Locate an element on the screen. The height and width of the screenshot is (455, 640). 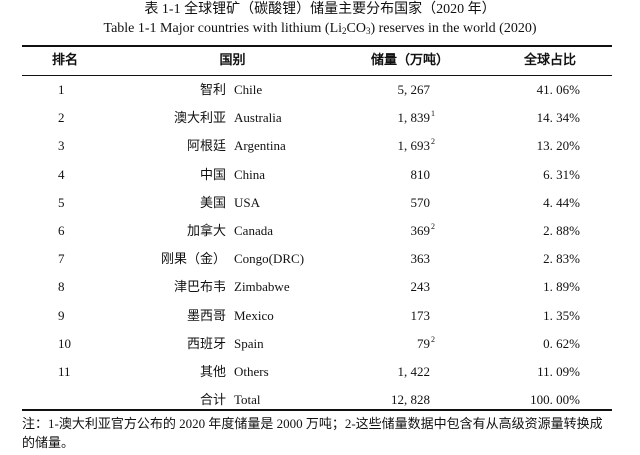
name-en: USA is located at coordinates (247, 202).